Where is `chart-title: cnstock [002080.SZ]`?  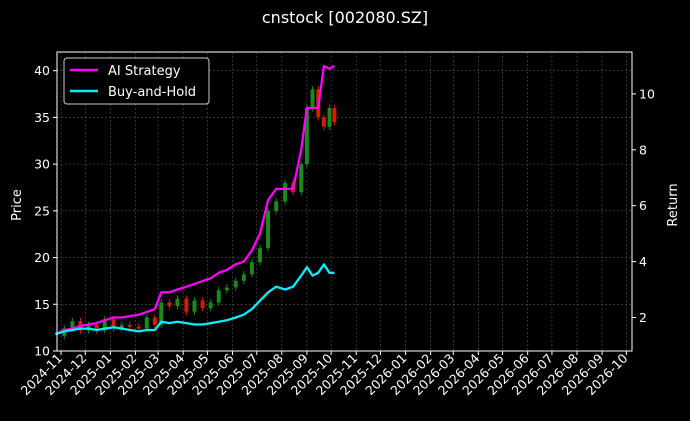
chart-title: cnstock [002080.SZ] is located at coordinates (345, 17).